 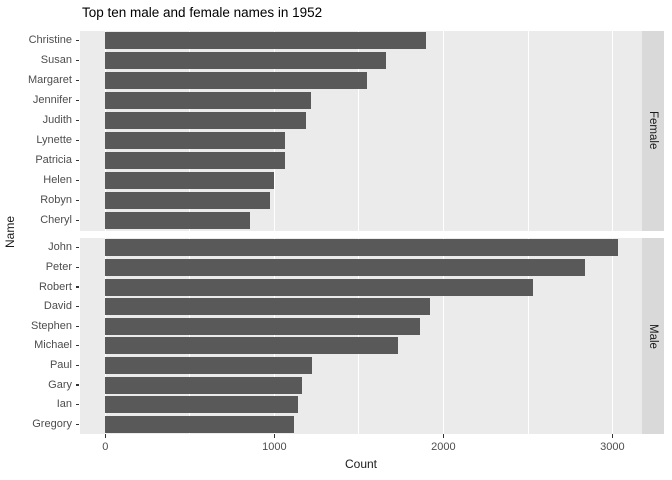 I want to click on facet-strip: Female, so click(x=653, y=130).